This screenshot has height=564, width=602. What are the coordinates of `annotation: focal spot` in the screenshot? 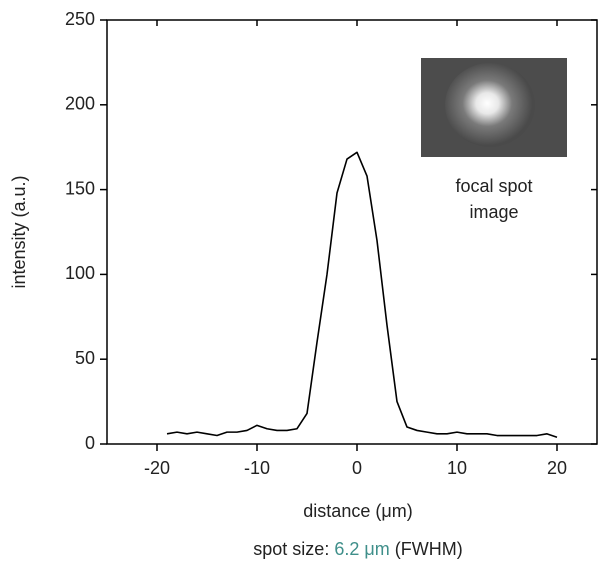 It's located at (493, 186).